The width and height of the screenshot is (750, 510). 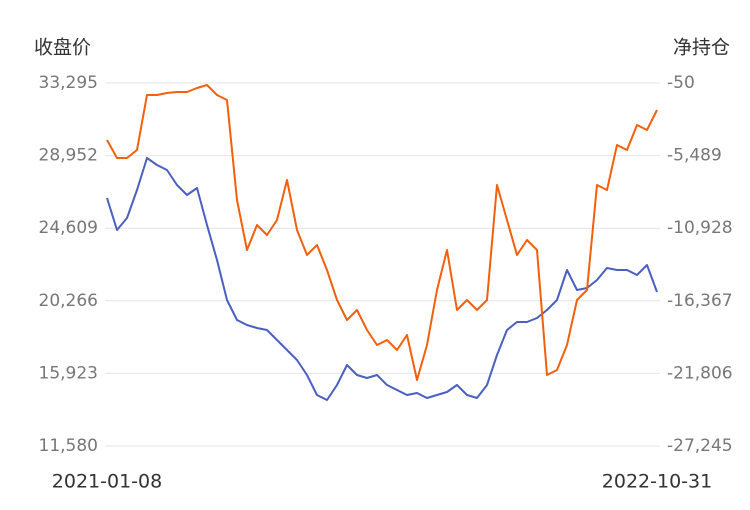 What do you see at coordinates (701, 48) in the screenshot?
I see `y2-axis-title: 净持仓` at bounding box center [701, 48].